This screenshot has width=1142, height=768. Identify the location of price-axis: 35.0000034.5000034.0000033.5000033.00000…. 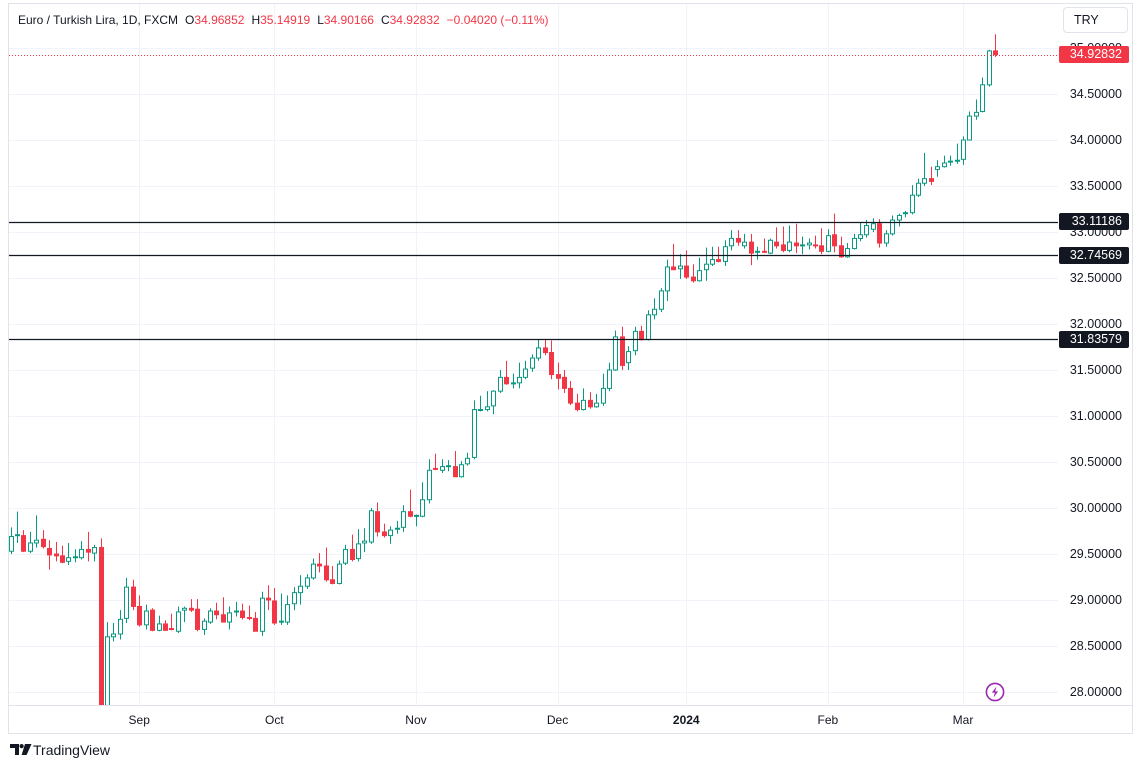
(1095, 354).